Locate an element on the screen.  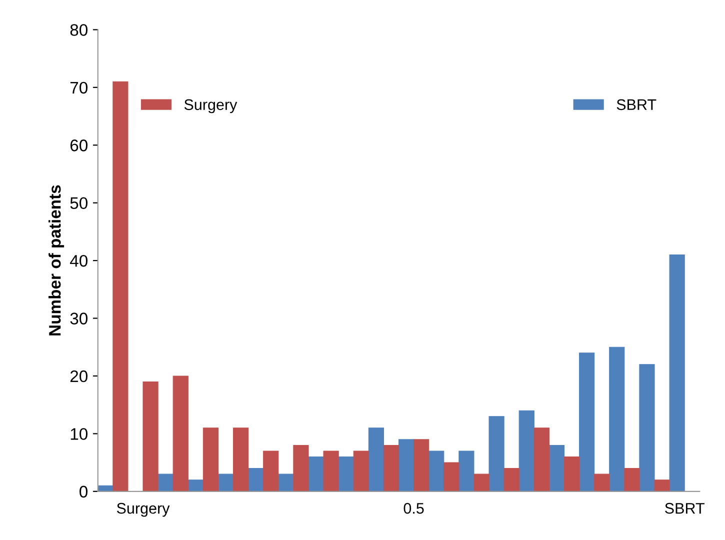
legend-label: Surgery is located at coordinates (211, 106).